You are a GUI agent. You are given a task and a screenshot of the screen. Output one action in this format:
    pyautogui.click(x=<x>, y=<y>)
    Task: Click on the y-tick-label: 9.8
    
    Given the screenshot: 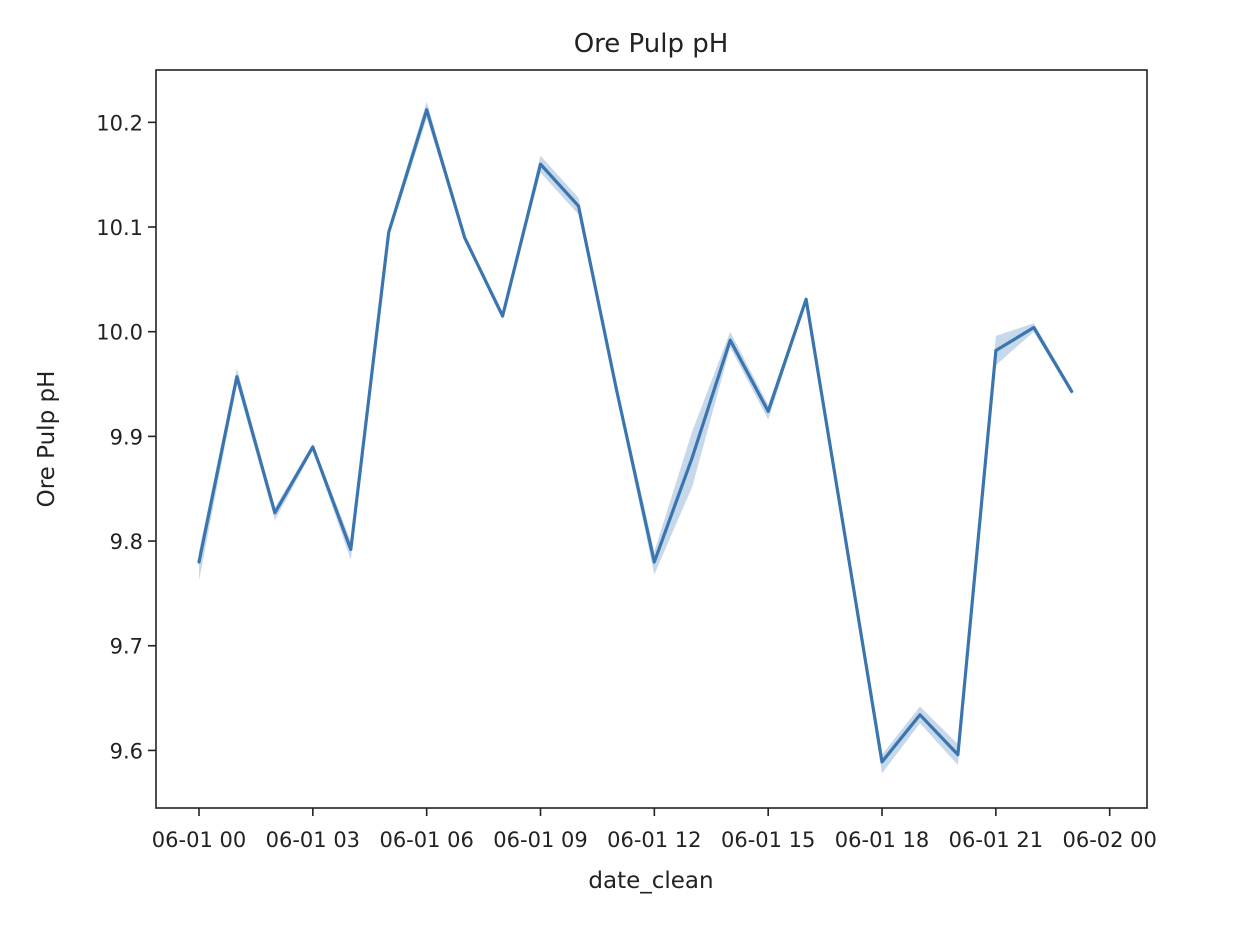 What is the action you would take?
    pyautogui.click(x=126, y=542)
    